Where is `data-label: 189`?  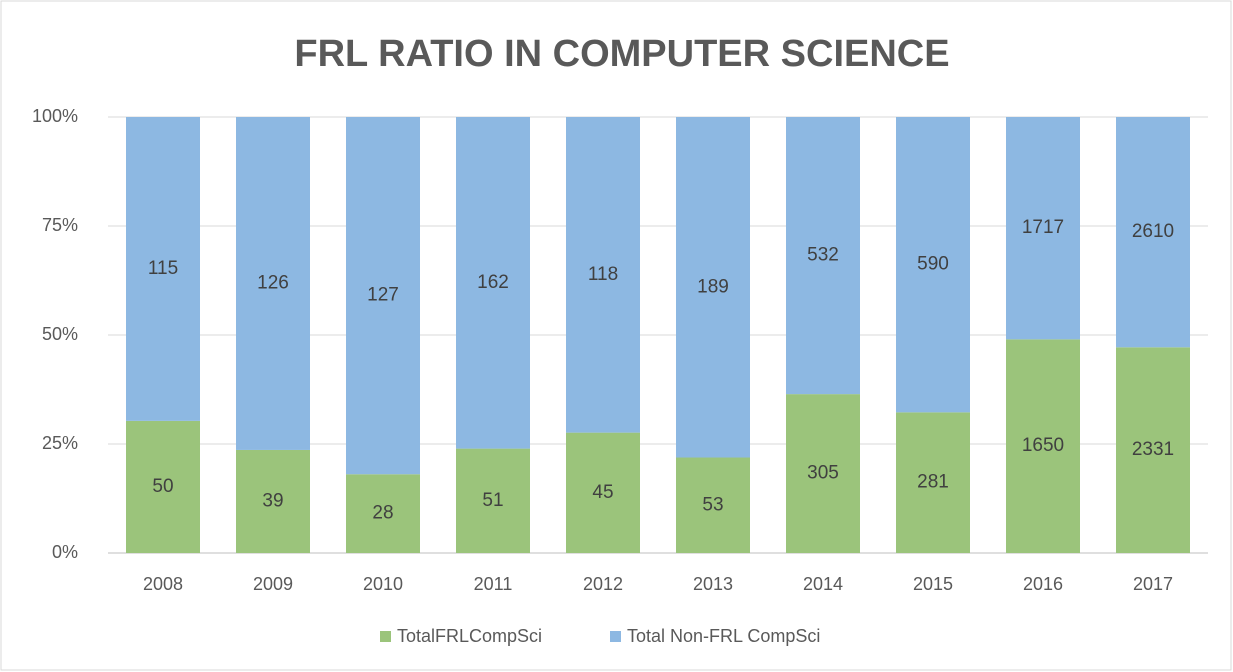 data-label: 189 is located at coordinates (713, 286).